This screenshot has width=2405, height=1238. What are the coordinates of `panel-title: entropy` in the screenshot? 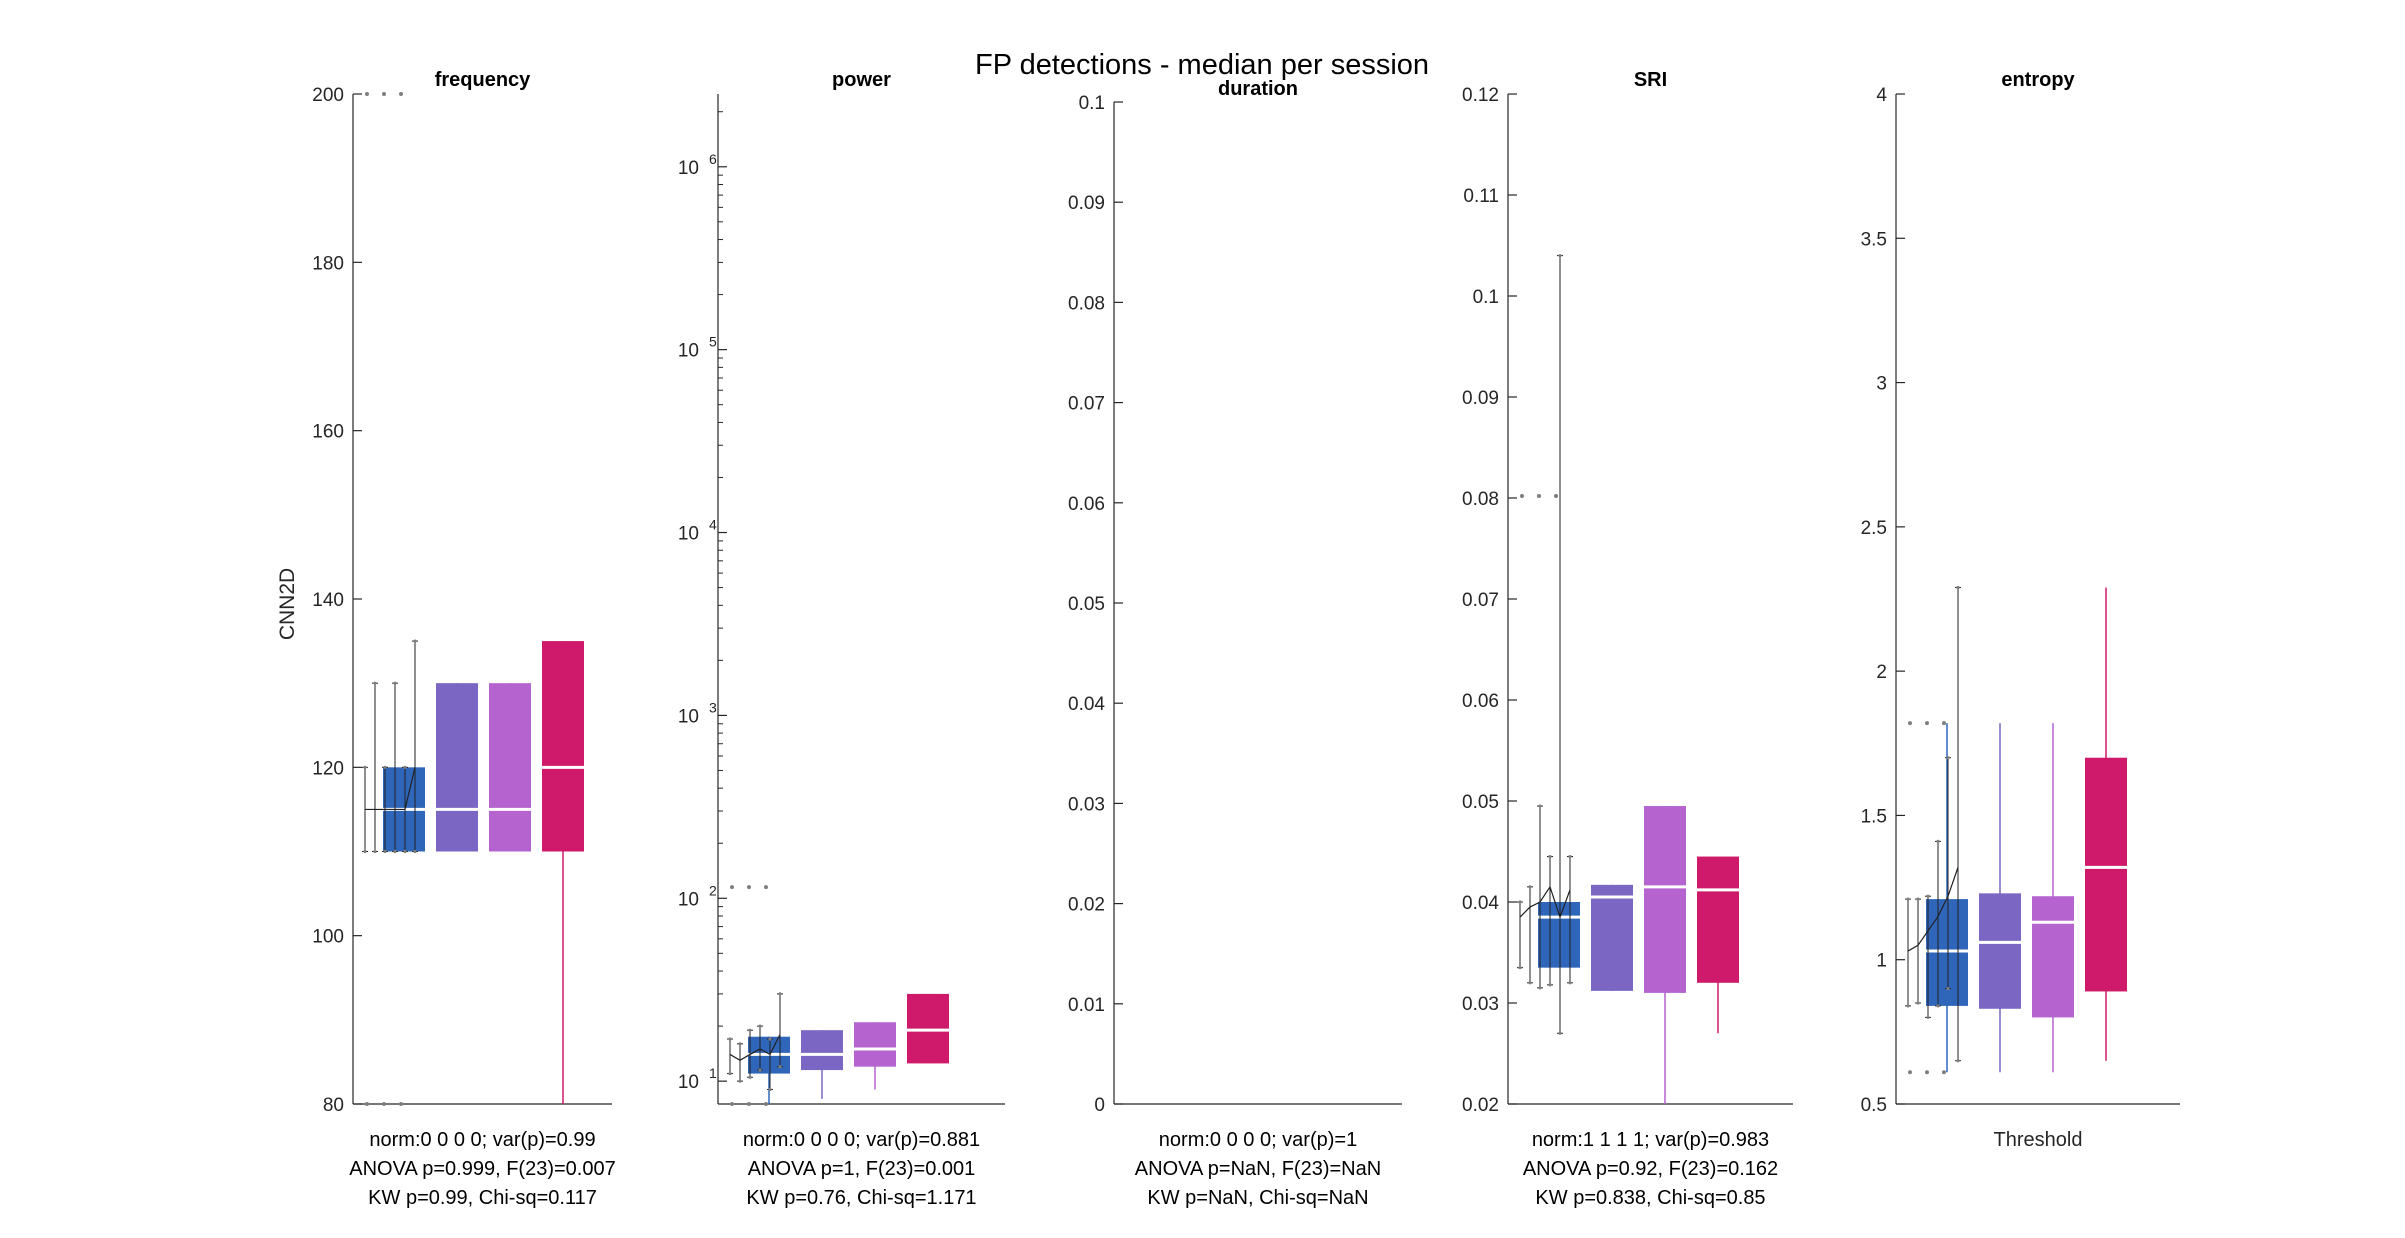 It's located at (2038, 80).